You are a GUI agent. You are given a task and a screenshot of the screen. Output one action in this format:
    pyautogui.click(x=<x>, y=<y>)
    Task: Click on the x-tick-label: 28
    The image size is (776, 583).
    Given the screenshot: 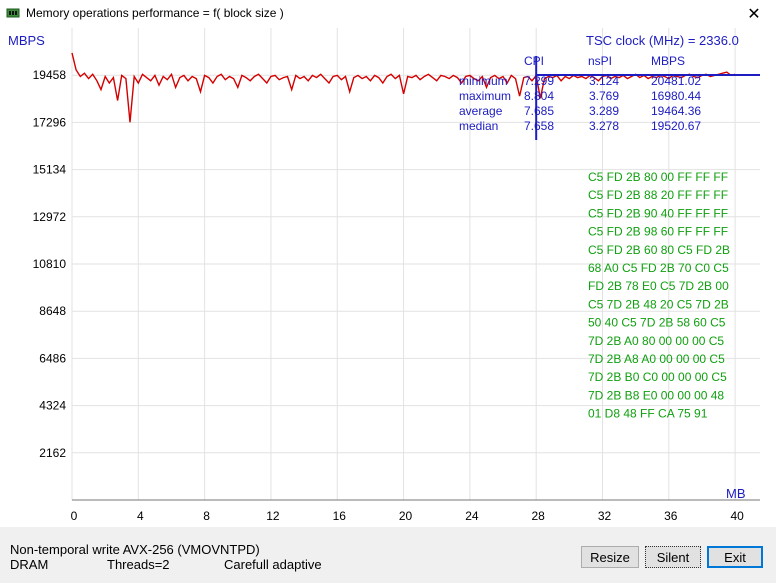 What is the action you would take?
    pyautogui.click(x=539, y=516)
    